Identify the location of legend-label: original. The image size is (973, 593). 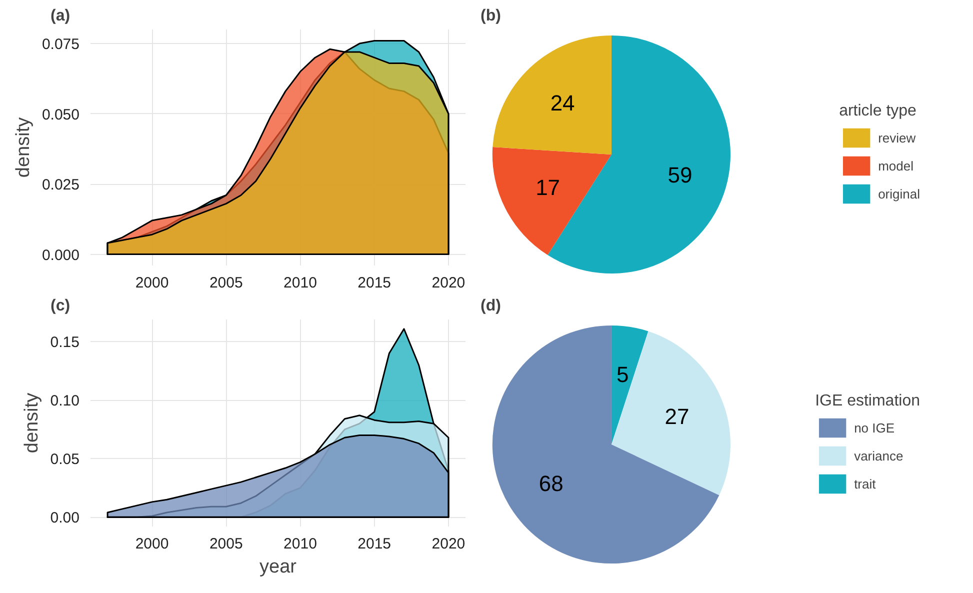
(899, 193).